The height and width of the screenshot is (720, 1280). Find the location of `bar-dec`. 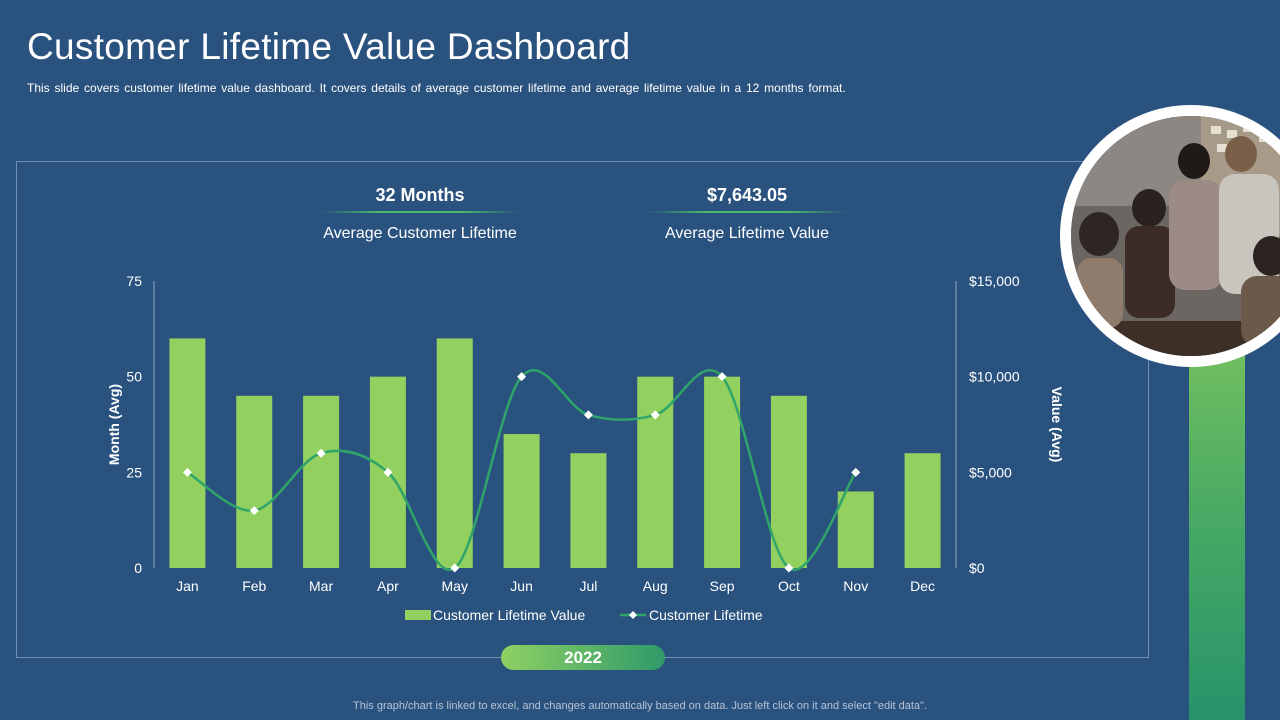

bar-dec is located at coordinates (922, 510).